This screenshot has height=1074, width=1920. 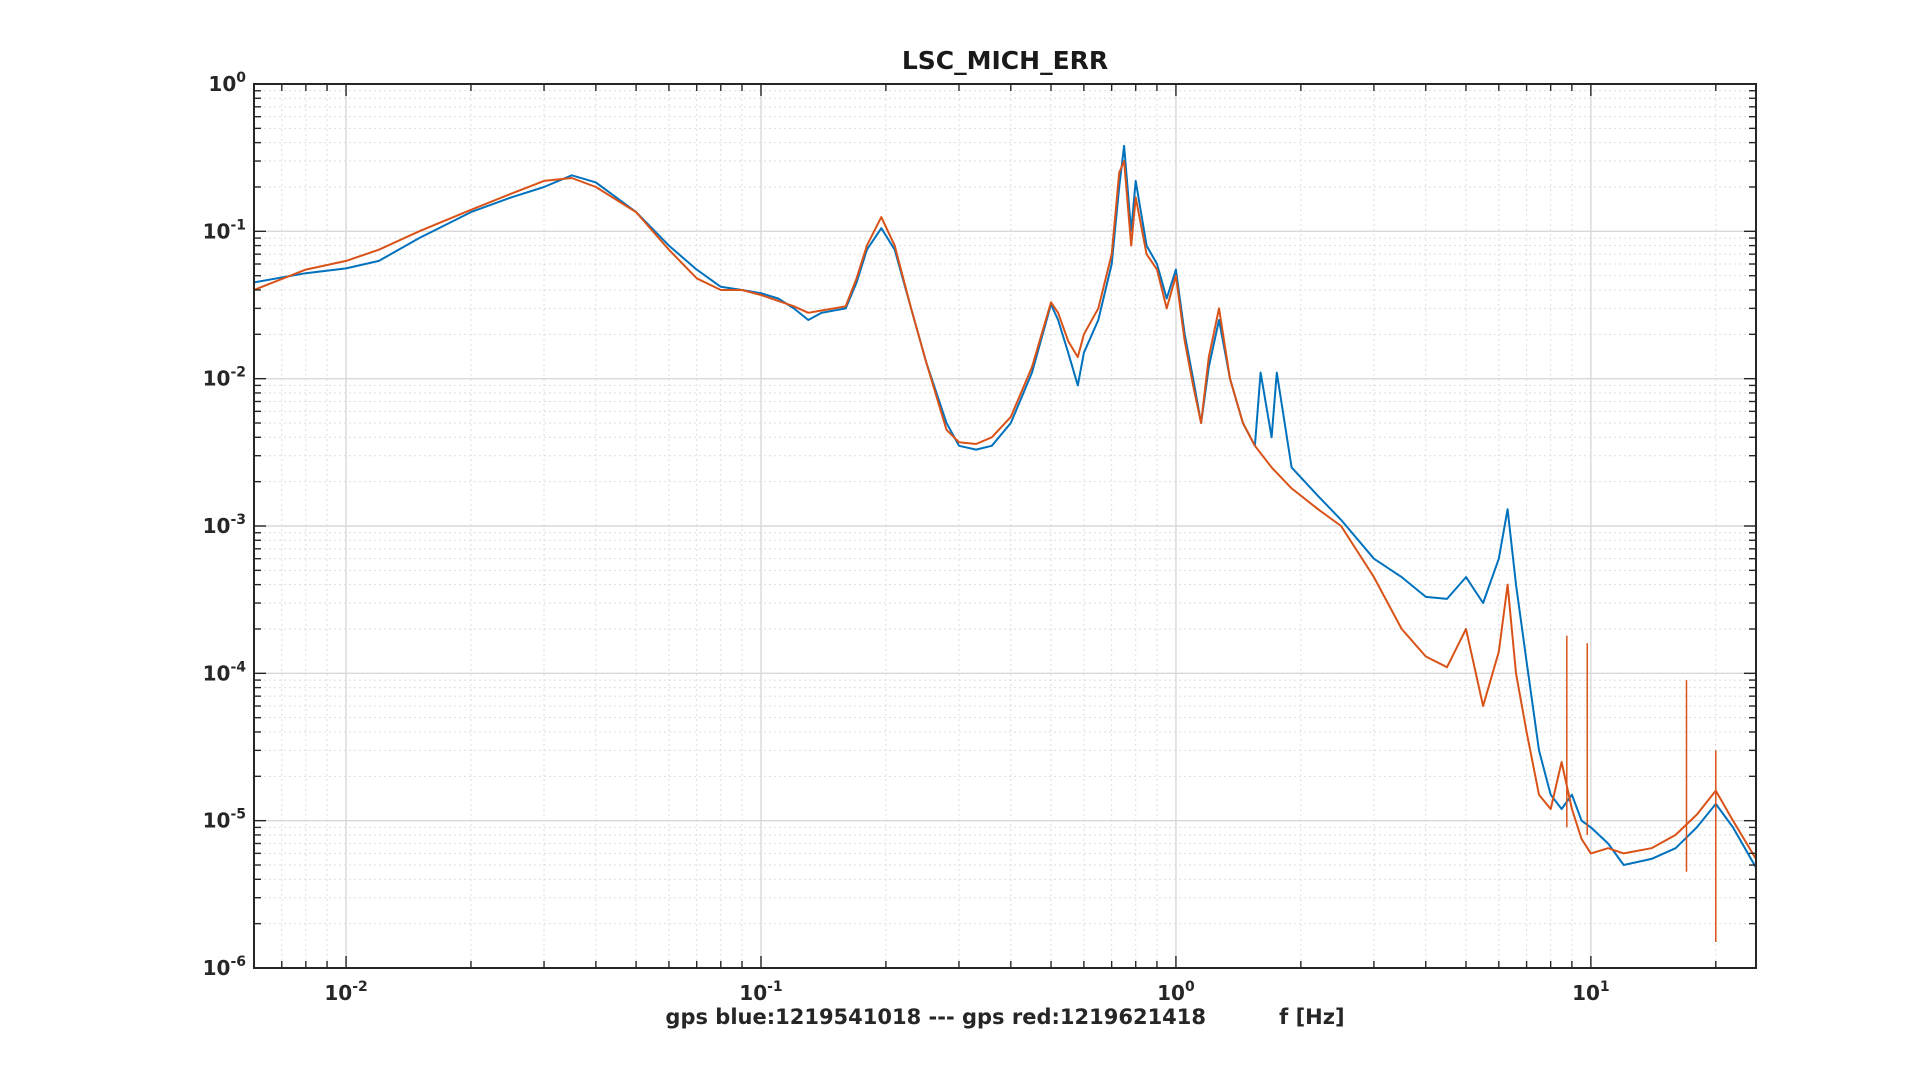 I want to click on y-tick-label: 10⁰, so click(x=227, y=83).